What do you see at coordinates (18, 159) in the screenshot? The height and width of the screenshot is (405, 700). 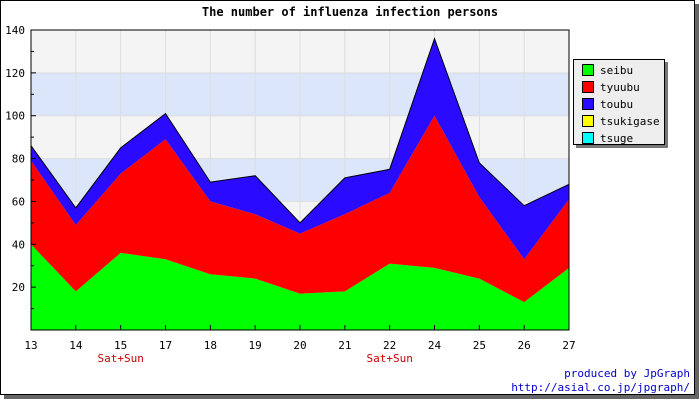 I see `y-tick-label-80: 80` at bounding box center [18, 159].